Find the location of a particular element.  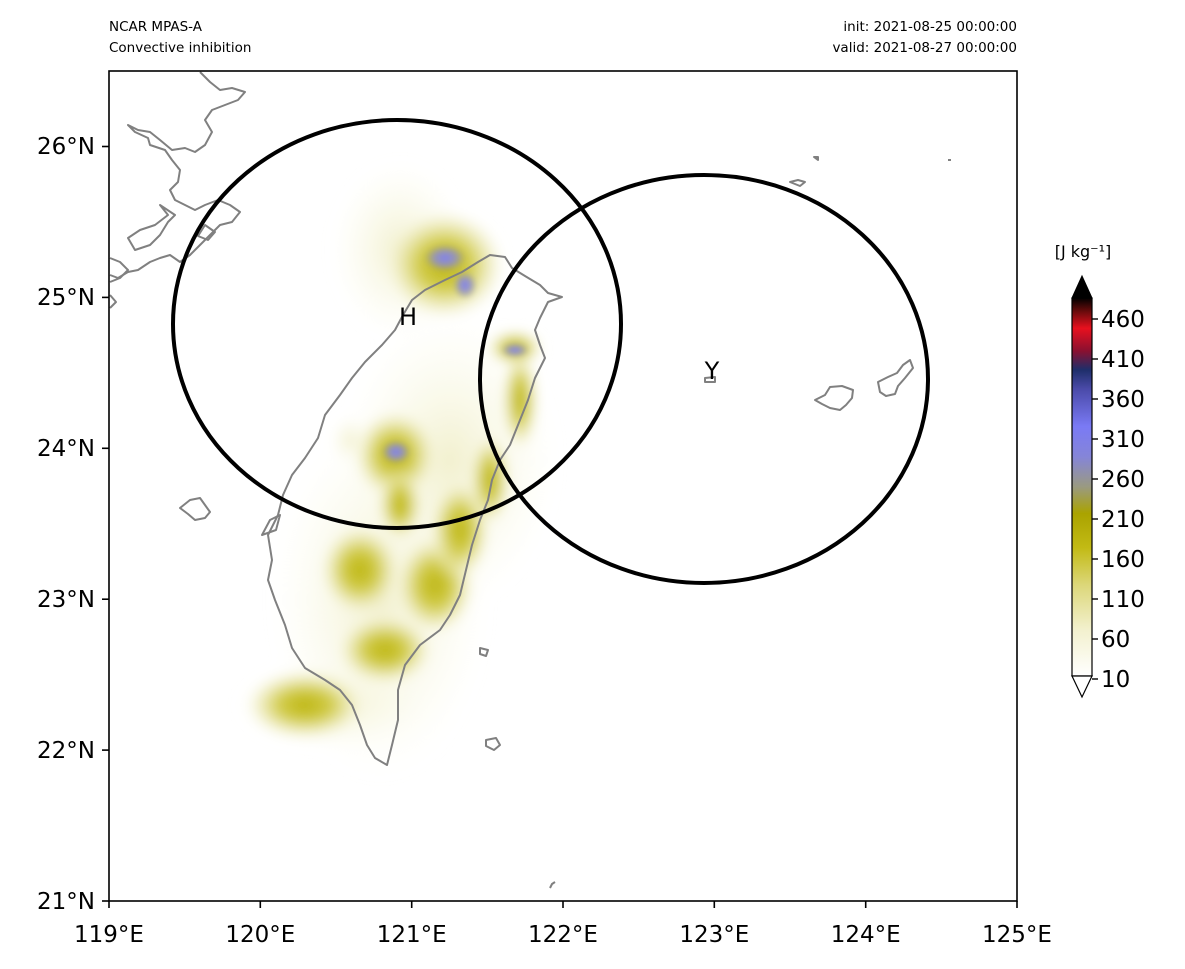

x-tick-label: 122°E is located at coordinates (563, 935).